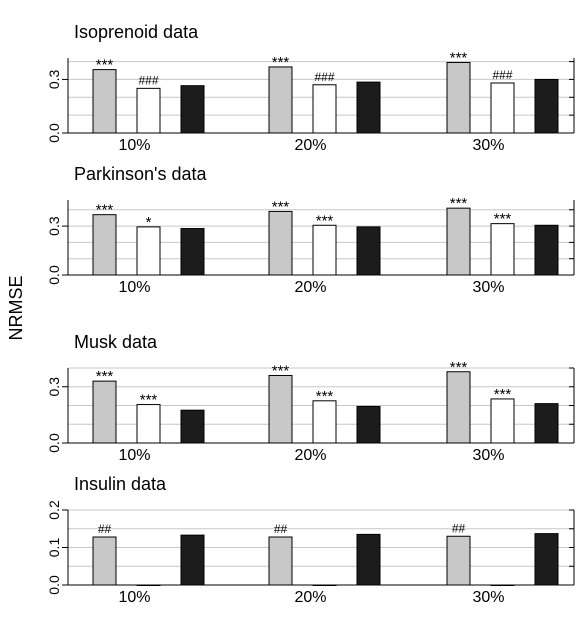 Image resolution: width=579 pixels, height=617 pixels. I want to click on panel-title: Parkinson's data, so click(141, 174).